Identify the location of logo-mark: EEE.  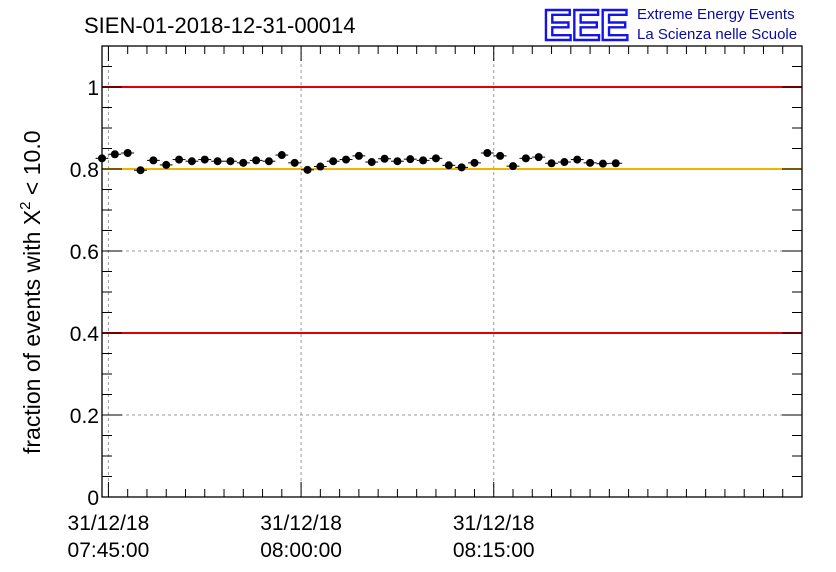
(585, 25).